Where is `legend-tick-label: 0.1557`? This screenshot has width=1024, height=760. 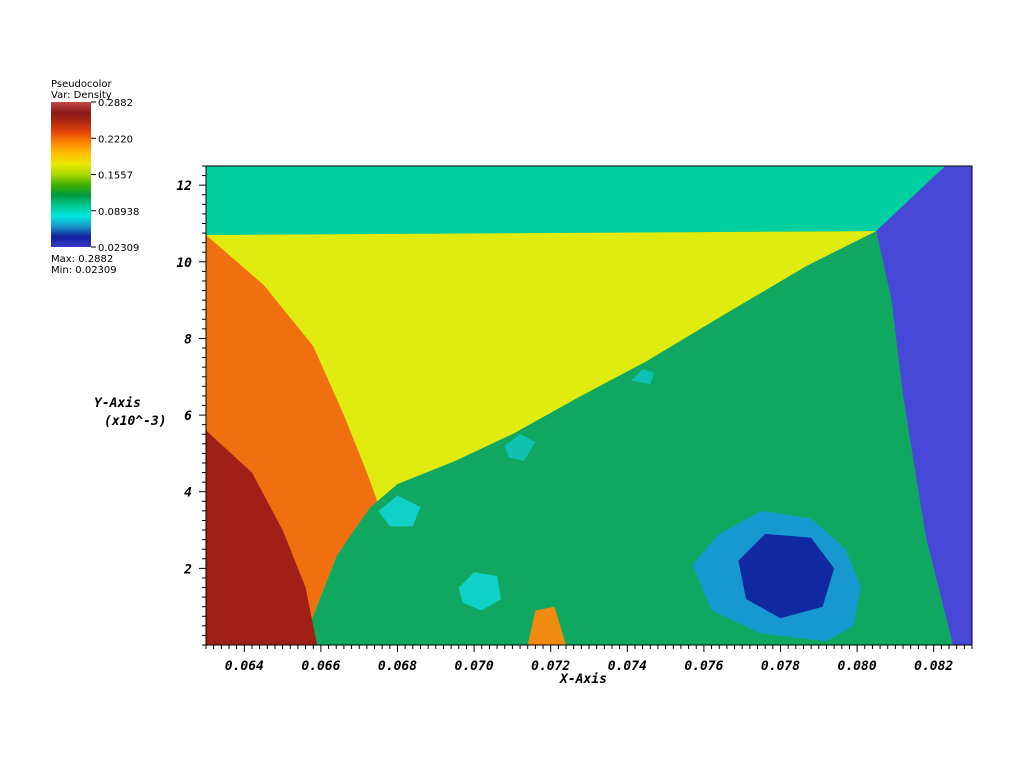 legend-tick-label: 0.1557 is located at coordinates (115, 176).